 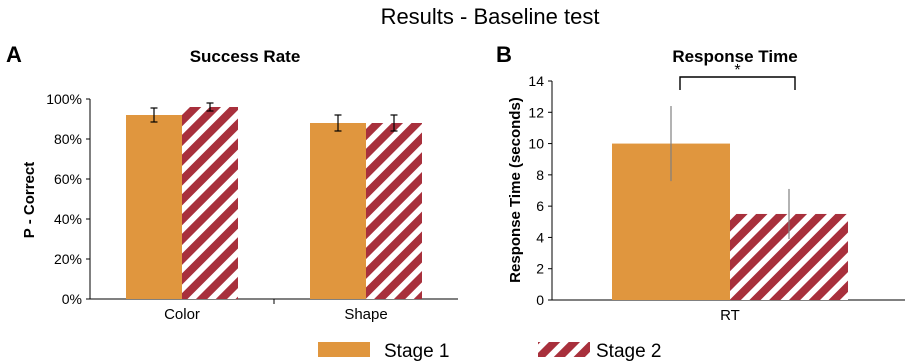 What do you see at coordinates (29, 200) in the screenshot?
I see `chart-a-ylabel: P - Correct` at bounding box center [29, 200].